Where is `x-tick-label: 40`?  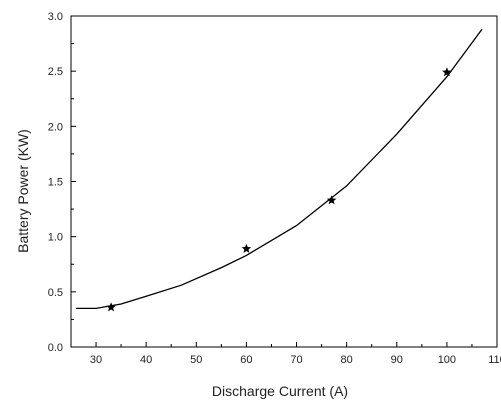
x-tick-label: 40 is located at coordinates (146, 360).